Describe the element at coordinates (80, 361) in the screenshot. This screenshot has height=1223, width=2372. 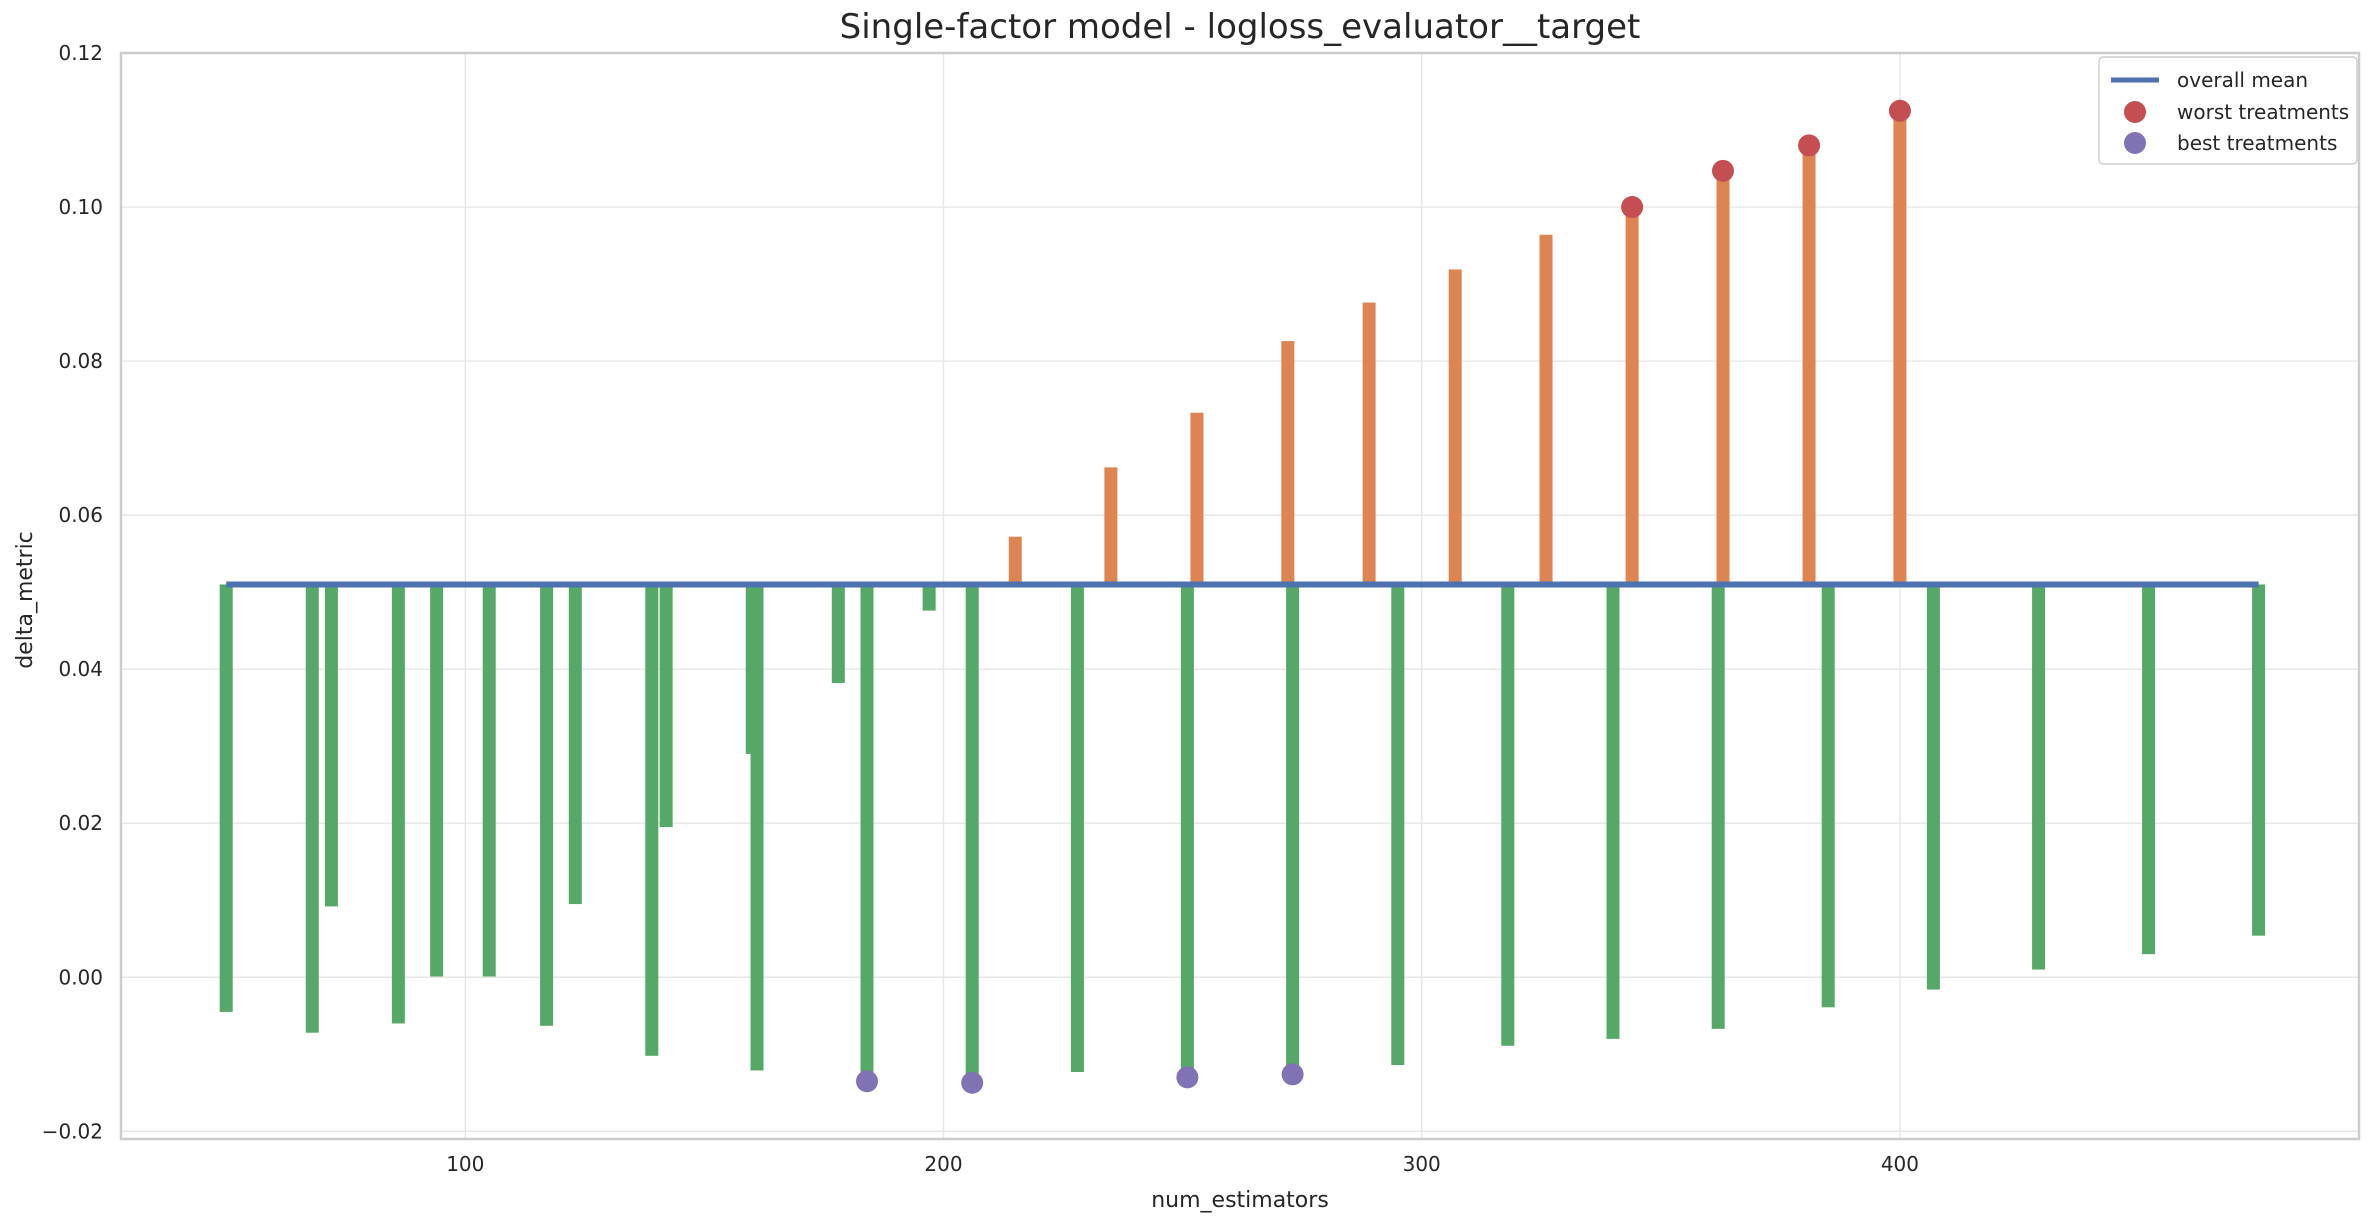
I see `y-tick-label: 0.08` at that location.